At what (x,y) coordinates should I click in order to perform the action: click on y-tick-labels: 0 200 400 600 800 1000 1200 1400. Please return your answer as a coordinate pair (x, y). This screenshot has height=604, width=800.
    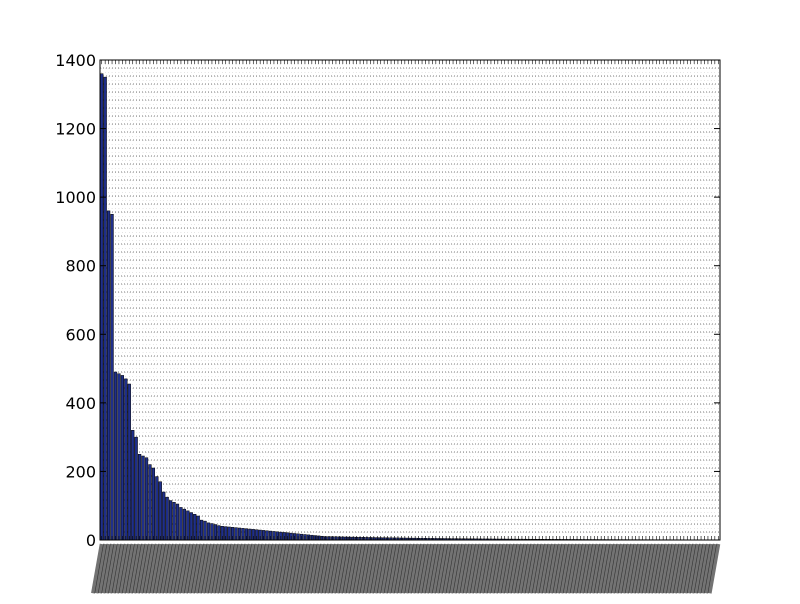
    Looking at the image, I should click on (75, 300).